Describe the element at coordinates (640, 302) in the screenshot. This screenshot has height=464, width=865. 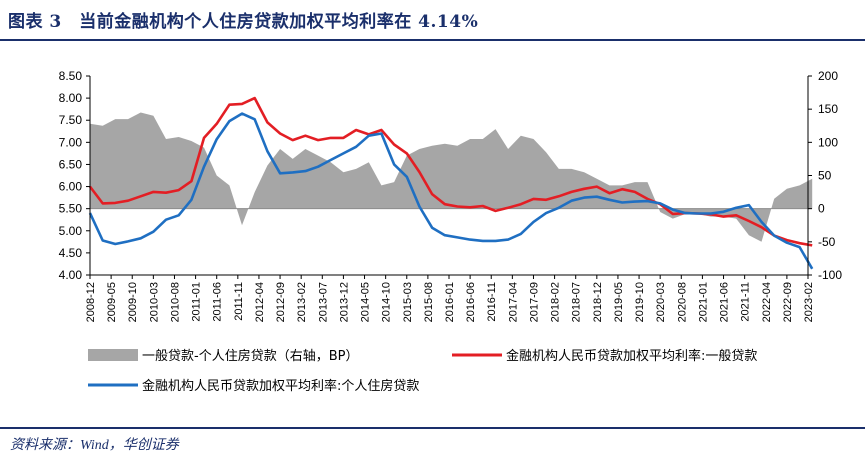
I see `x-tick-label: 2019-10` at that location.